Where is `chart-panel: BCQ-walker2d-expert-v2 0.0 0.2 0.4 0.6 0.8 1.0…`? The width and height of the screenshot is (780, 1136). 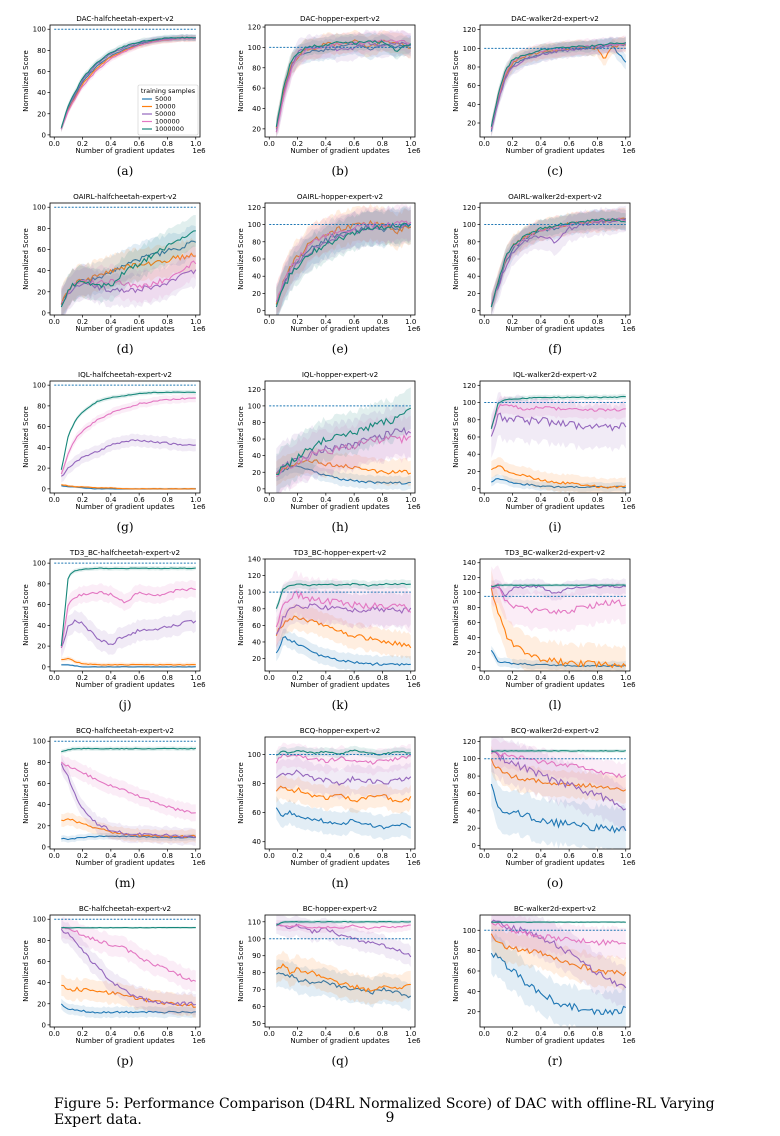
chart-panel: BCQ-walker2d-expert-v2 0.0 0.2 0.4 0.6 0.8 1.0… is located at coordinates (537, 811).